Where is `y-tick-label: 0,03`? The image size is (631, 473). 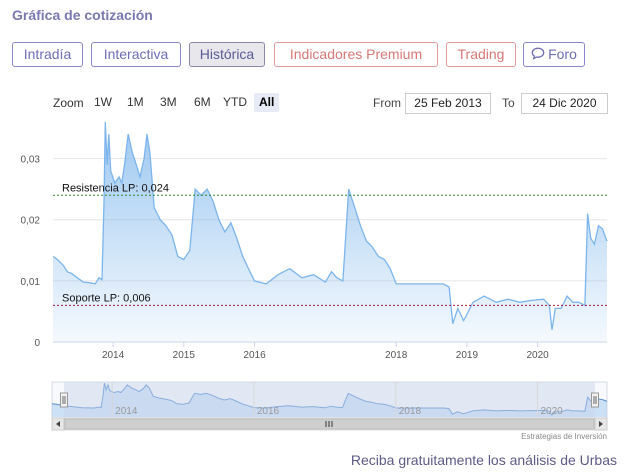
y-tick-label: 0,03 is located at coordinates (31, 160).